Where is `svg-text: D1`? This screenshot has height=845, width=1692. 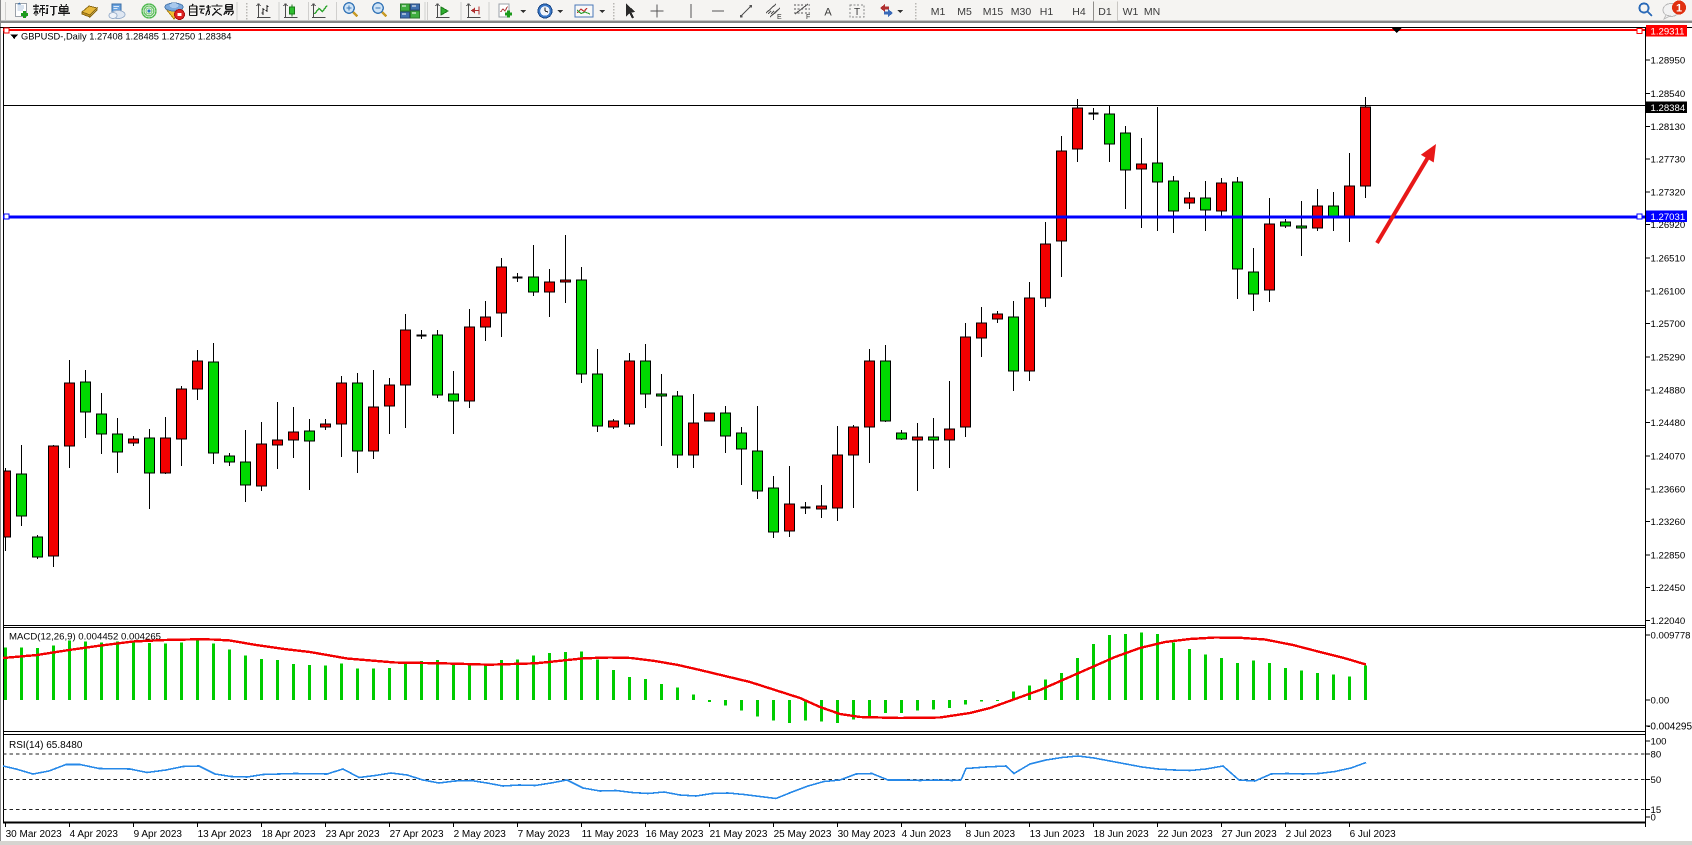
svg-text: D1 is located at coordinates (1105, 12).